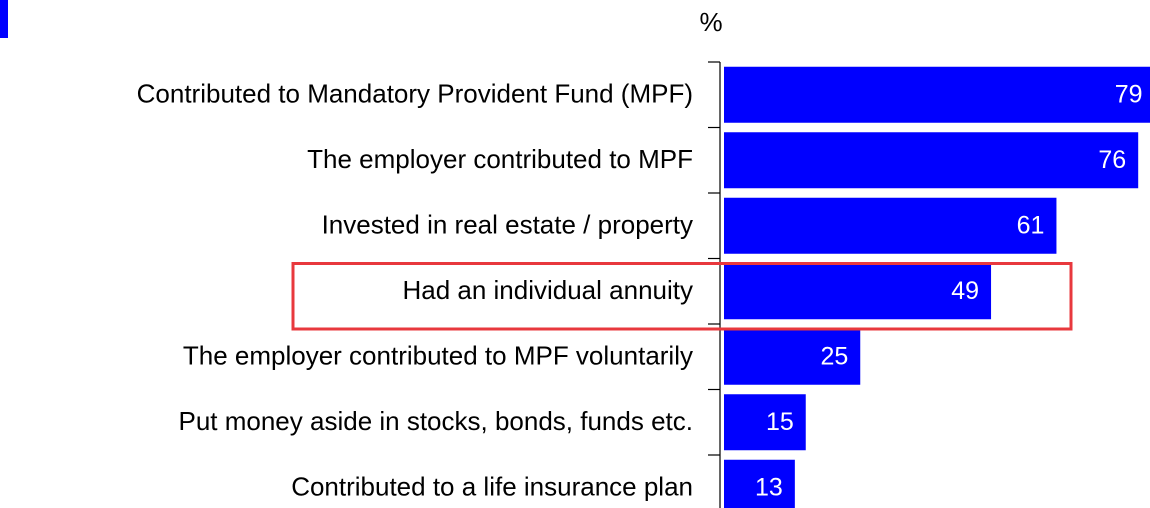 The width and height of the screenshot is (1150, 508). Describe the element at coordinates (507, 225) in the screenshot. I see `category-label: Invested in real estate / property` at that location.